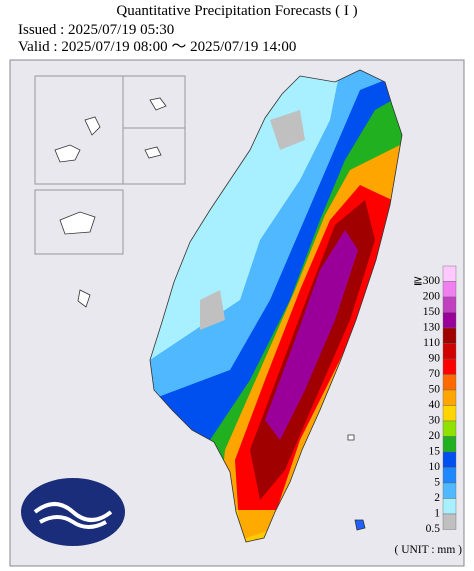  Describe the element at coordinates (428, 550) in the screenshot. I see `unit: ( UNIT : mm )` at that location.